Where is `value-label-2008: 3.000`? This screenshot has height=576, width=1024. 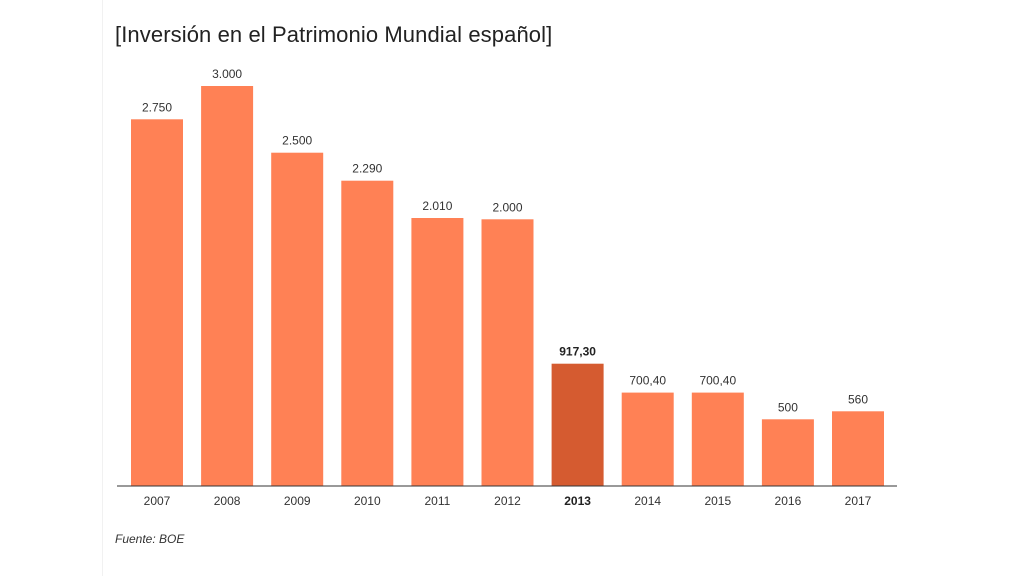
value-label-2008: 3.000 is located at coordinates (227, 74).